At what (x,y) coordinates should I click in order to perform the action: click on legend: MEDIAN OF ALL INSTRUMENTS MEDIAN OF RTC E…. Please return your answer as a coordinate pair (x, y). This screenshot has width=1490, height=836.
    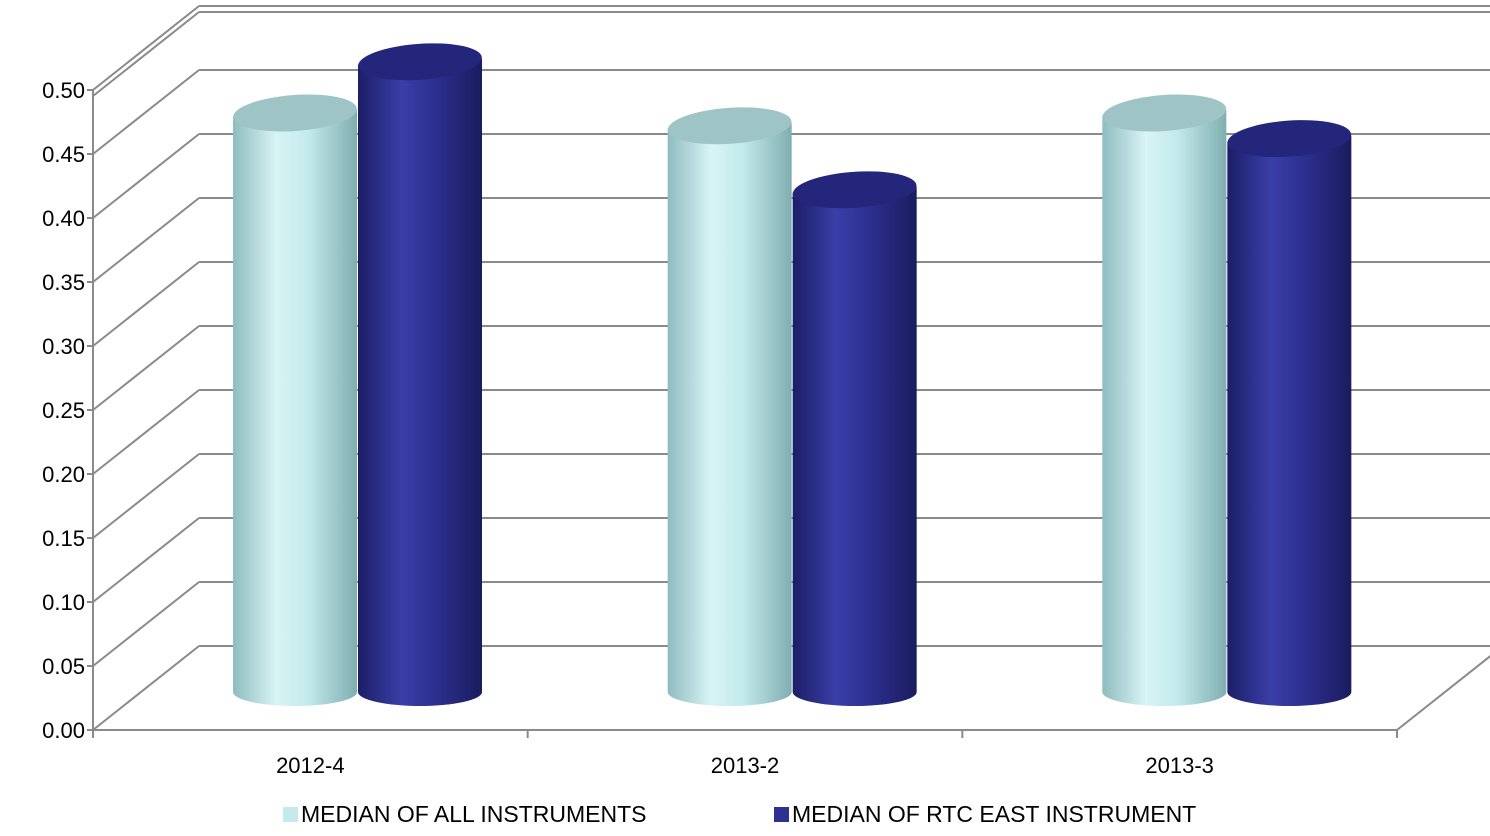
    Looking at the image, I should click on (739, 814).